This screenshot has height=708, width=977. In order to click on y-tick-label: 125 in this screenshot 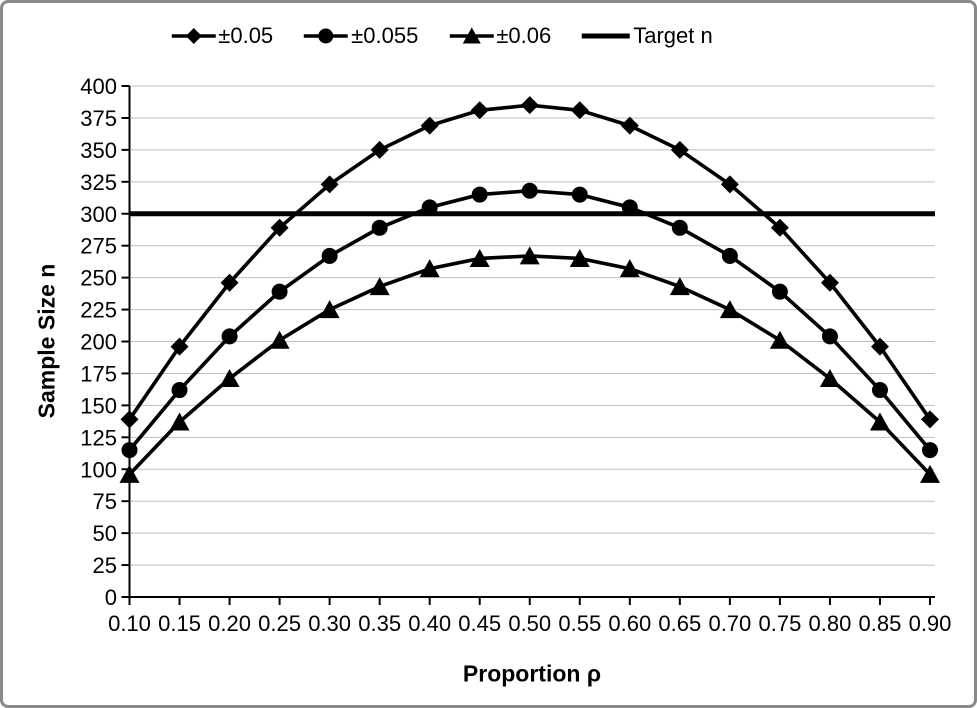, I will do `click(98, 437)`.